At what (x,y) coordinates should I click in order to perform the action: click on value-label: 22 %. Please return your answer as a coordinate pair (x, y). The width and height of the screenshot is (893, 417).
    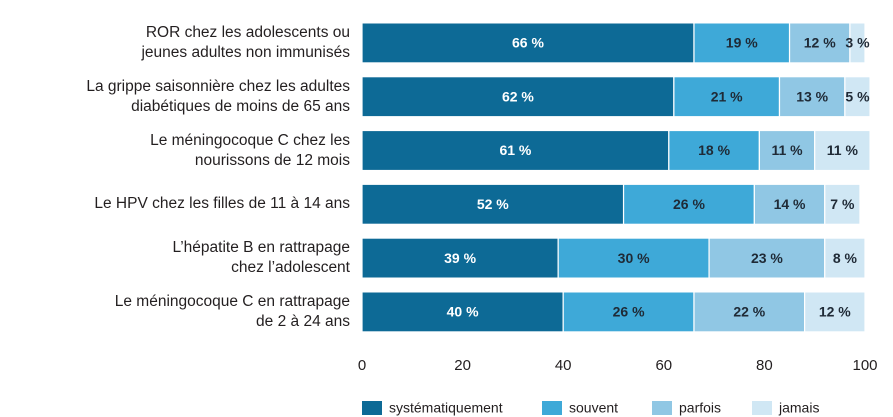
    Looking at the image, I should click on (749, 312).